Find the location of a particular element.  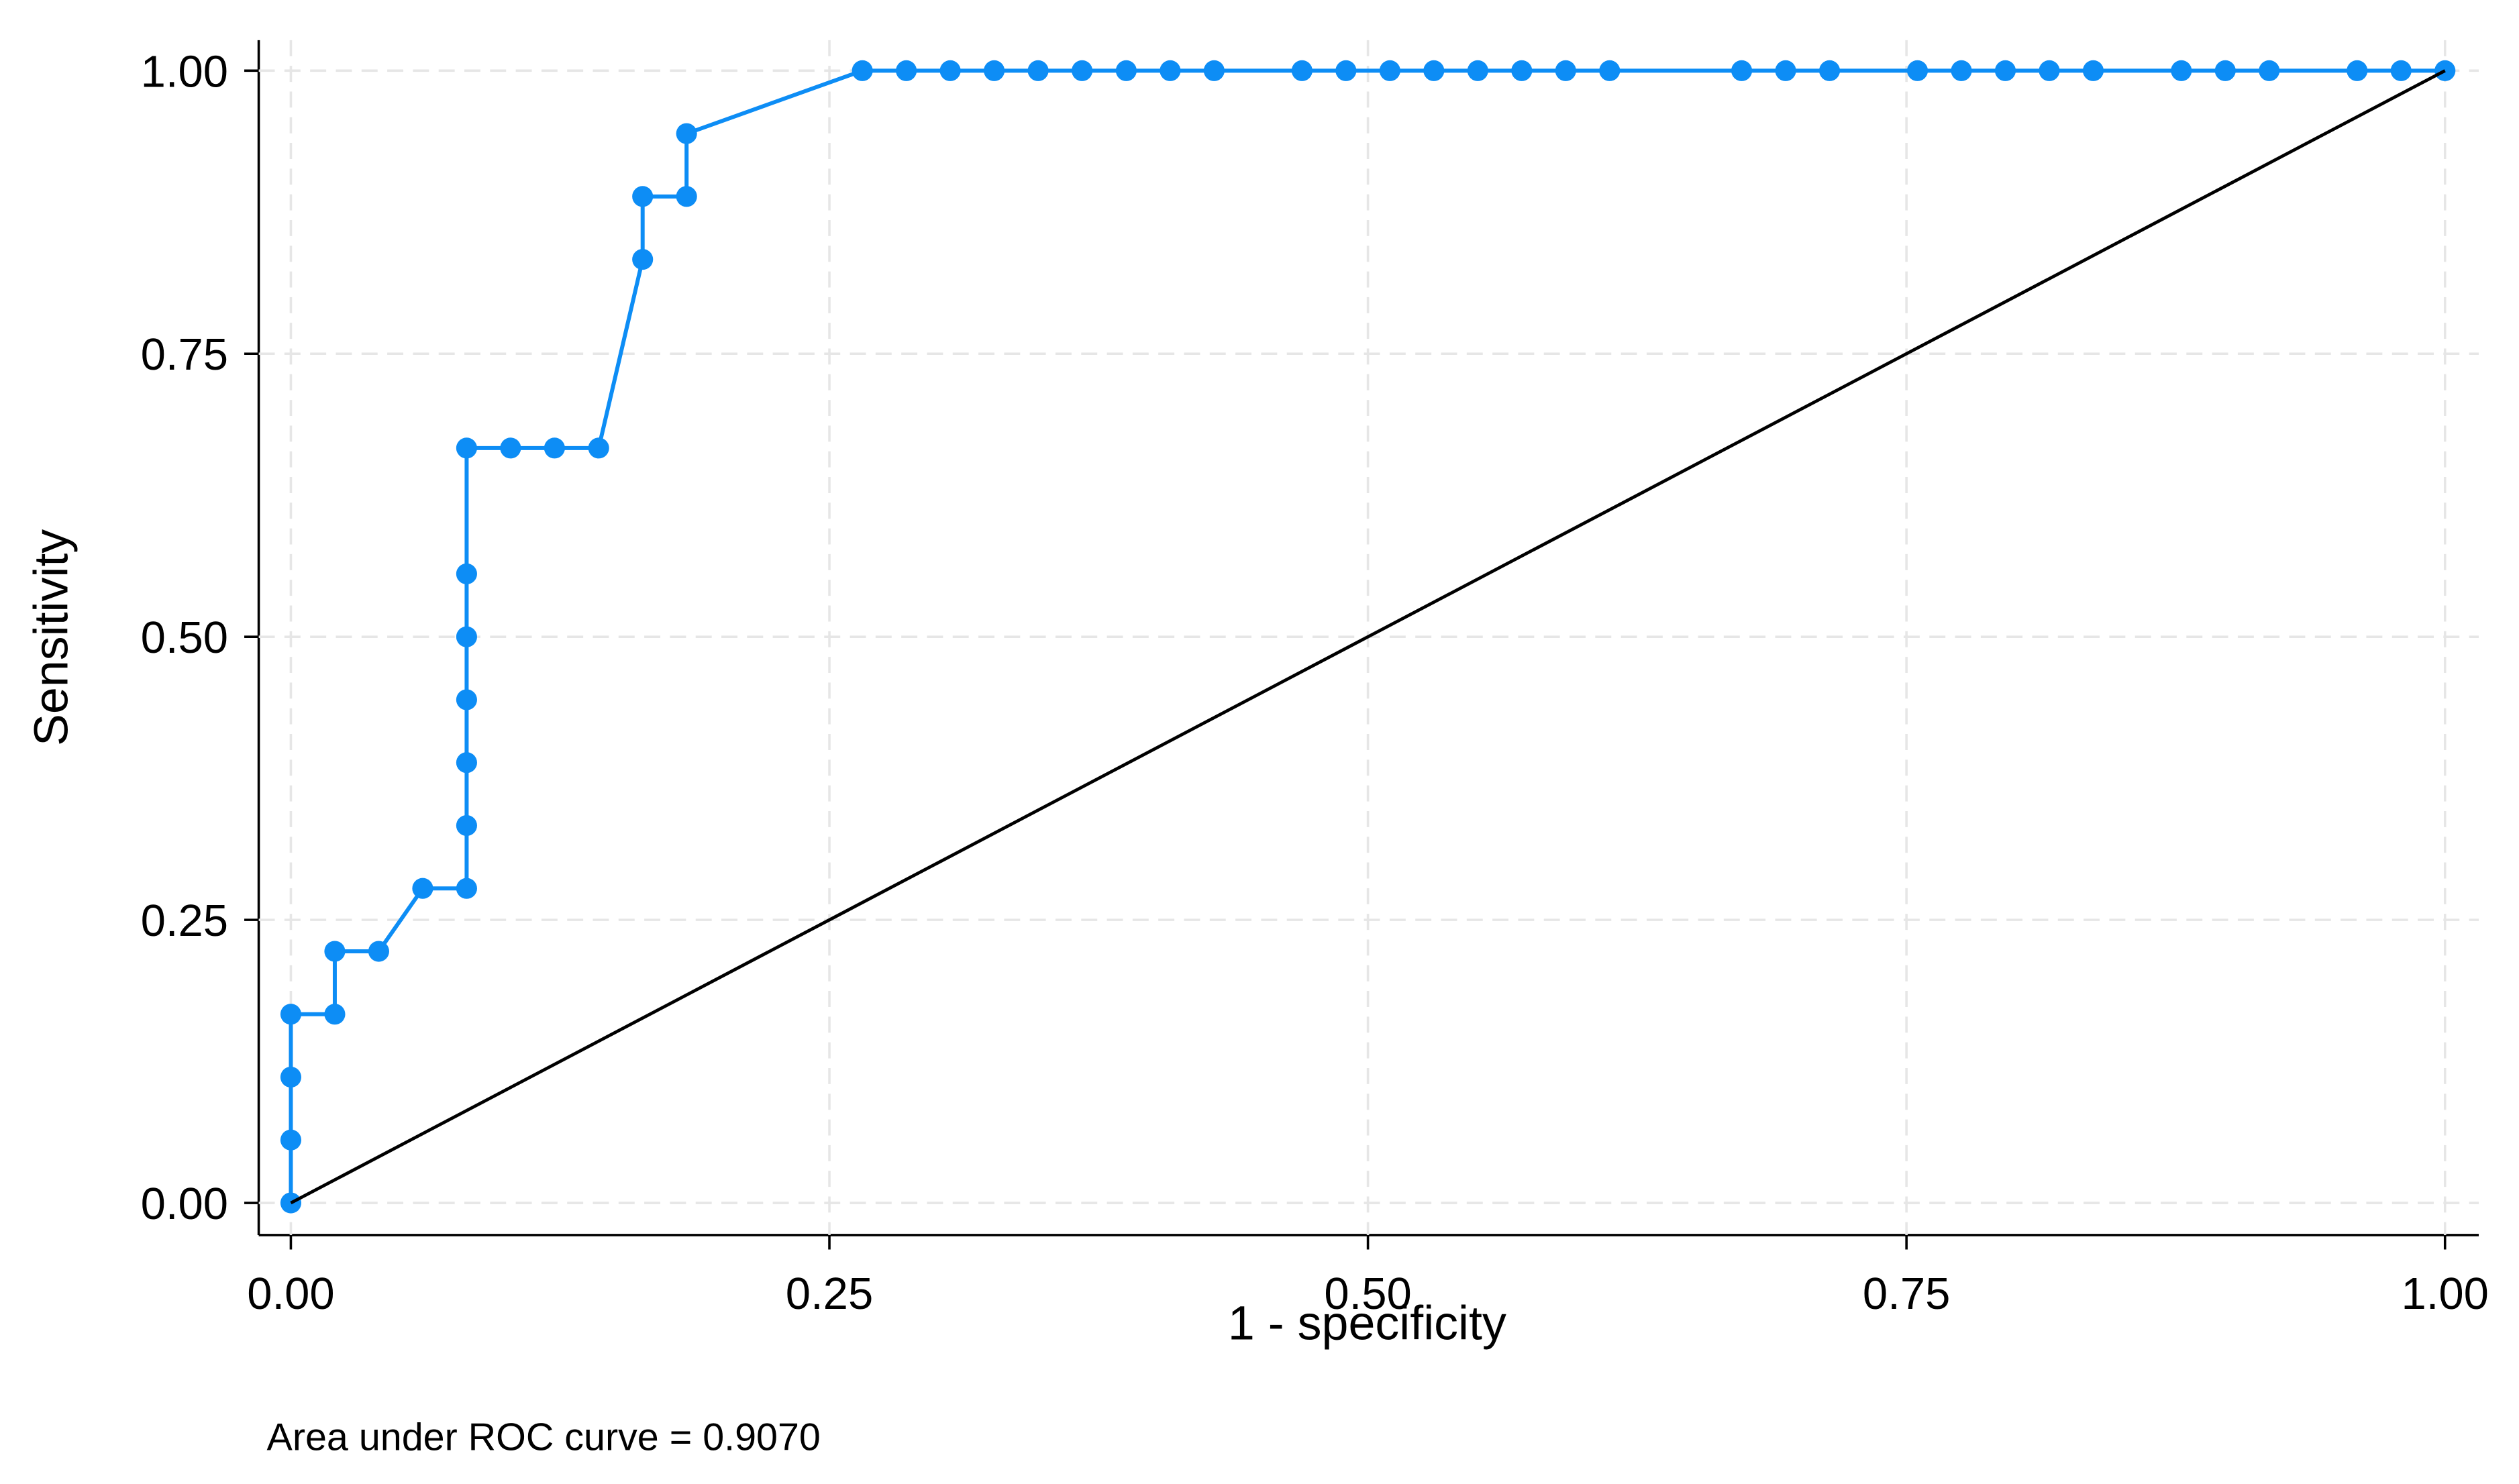

y-tick-label: 0.50 is located at coordinates (184, 638).